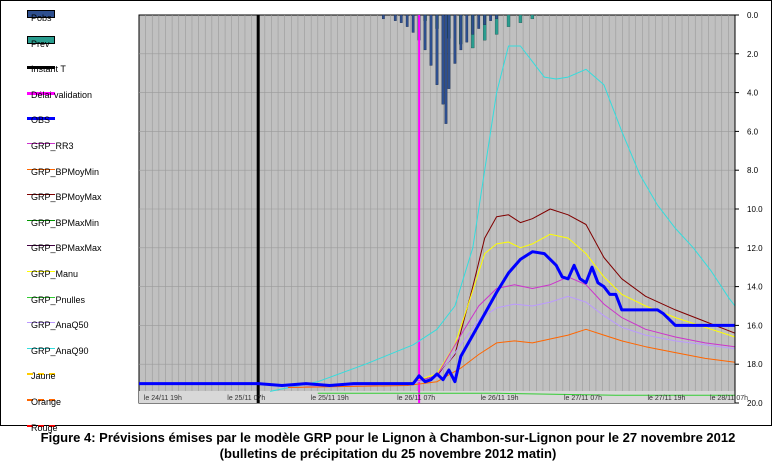 The image size is (776, 468). I want to click on legend-entry: GRP_BPMaxMax, so click(70, 245).